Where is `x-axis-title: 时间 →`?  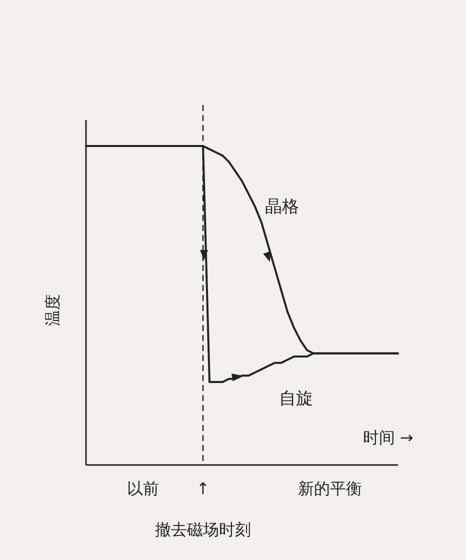 x-axis-title: 时间 → is located at coordinates (388, 437).